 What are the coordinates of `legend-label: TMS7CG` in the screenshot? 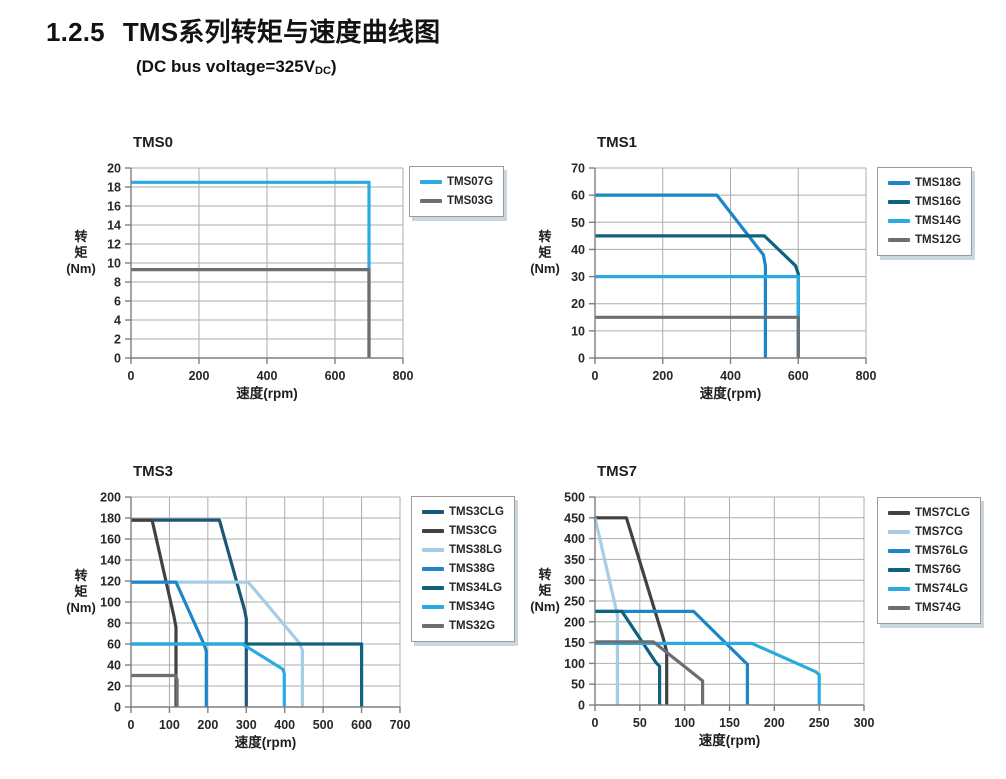 It's located at (939, 532).